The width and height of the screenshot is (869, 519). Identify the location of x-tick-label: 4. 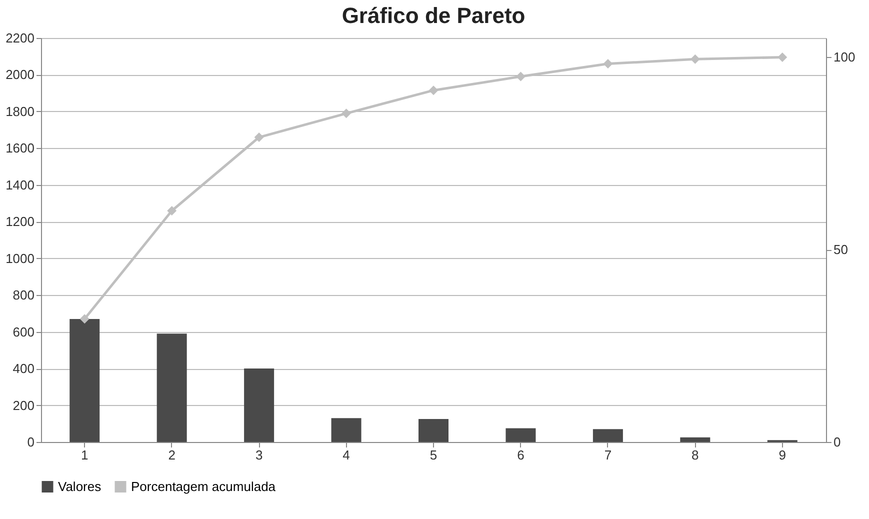
(346, 455).